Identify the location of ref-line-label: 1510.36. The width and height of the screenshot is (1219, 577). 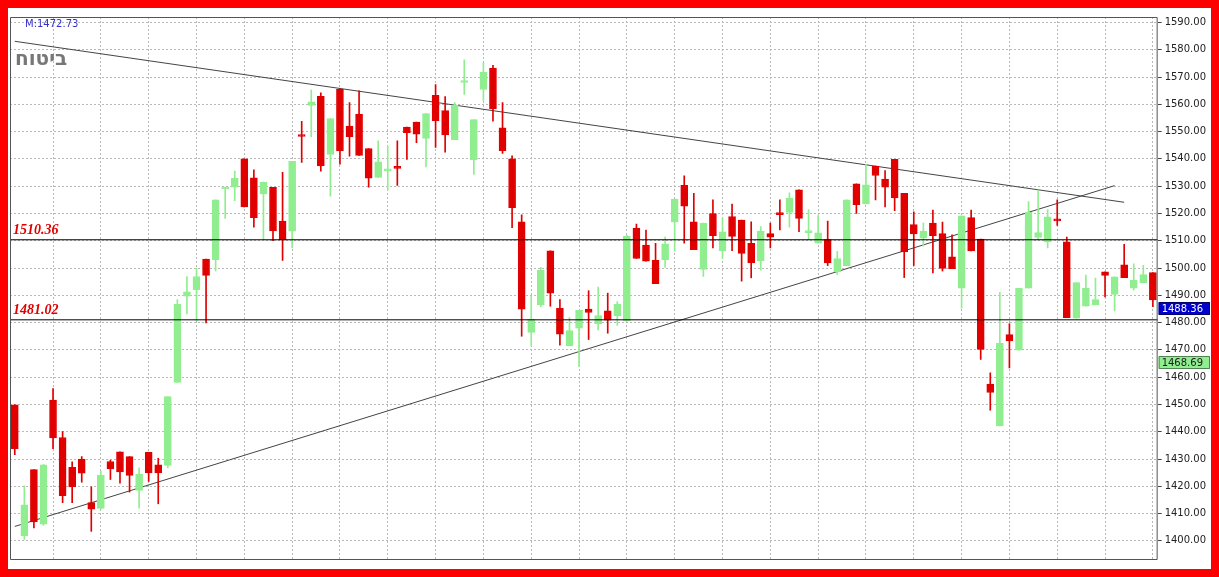
(36, 230).